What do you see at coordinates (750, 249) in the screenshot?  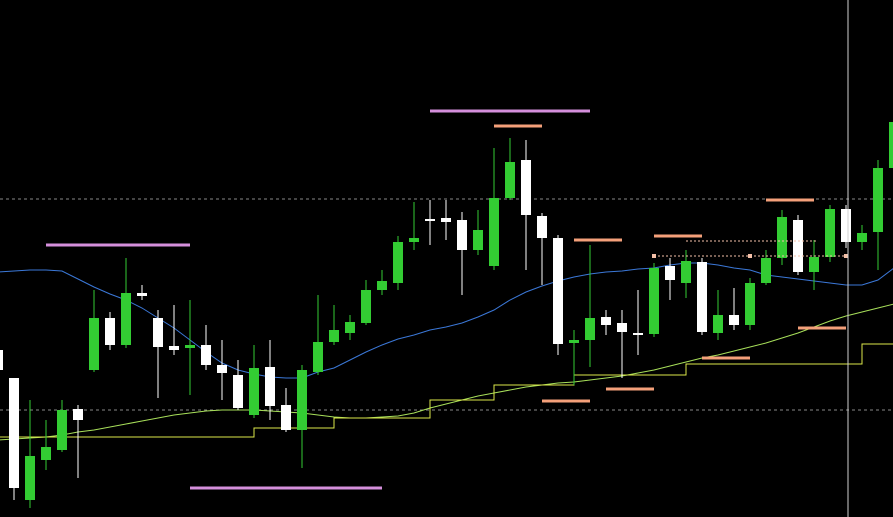 I see `signal-markers` at bounding box center [750, 249].